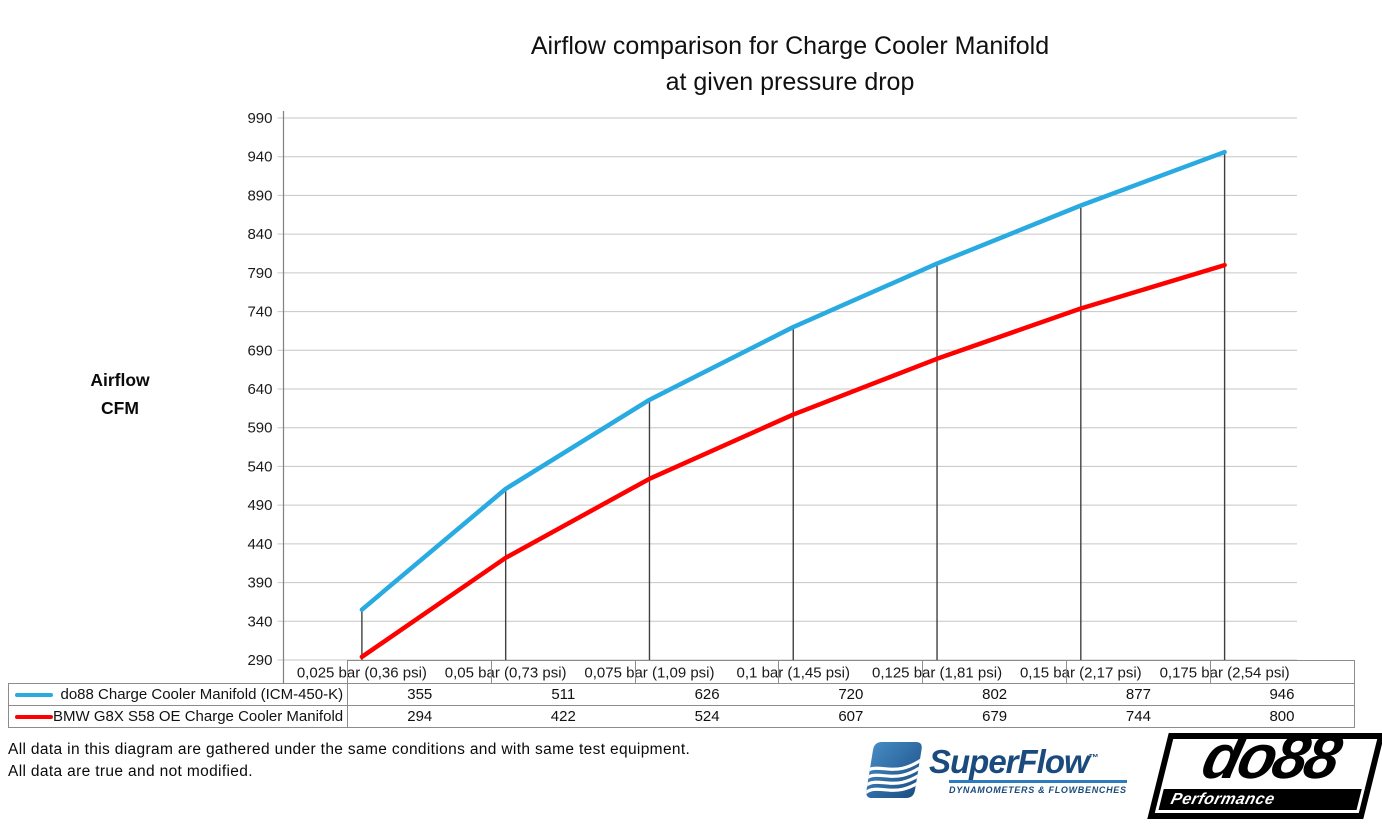  What do you see at coordinates (1282, 694) in the screenshot?
I see `value-cell: 946` at bounding box center [1282, 694].